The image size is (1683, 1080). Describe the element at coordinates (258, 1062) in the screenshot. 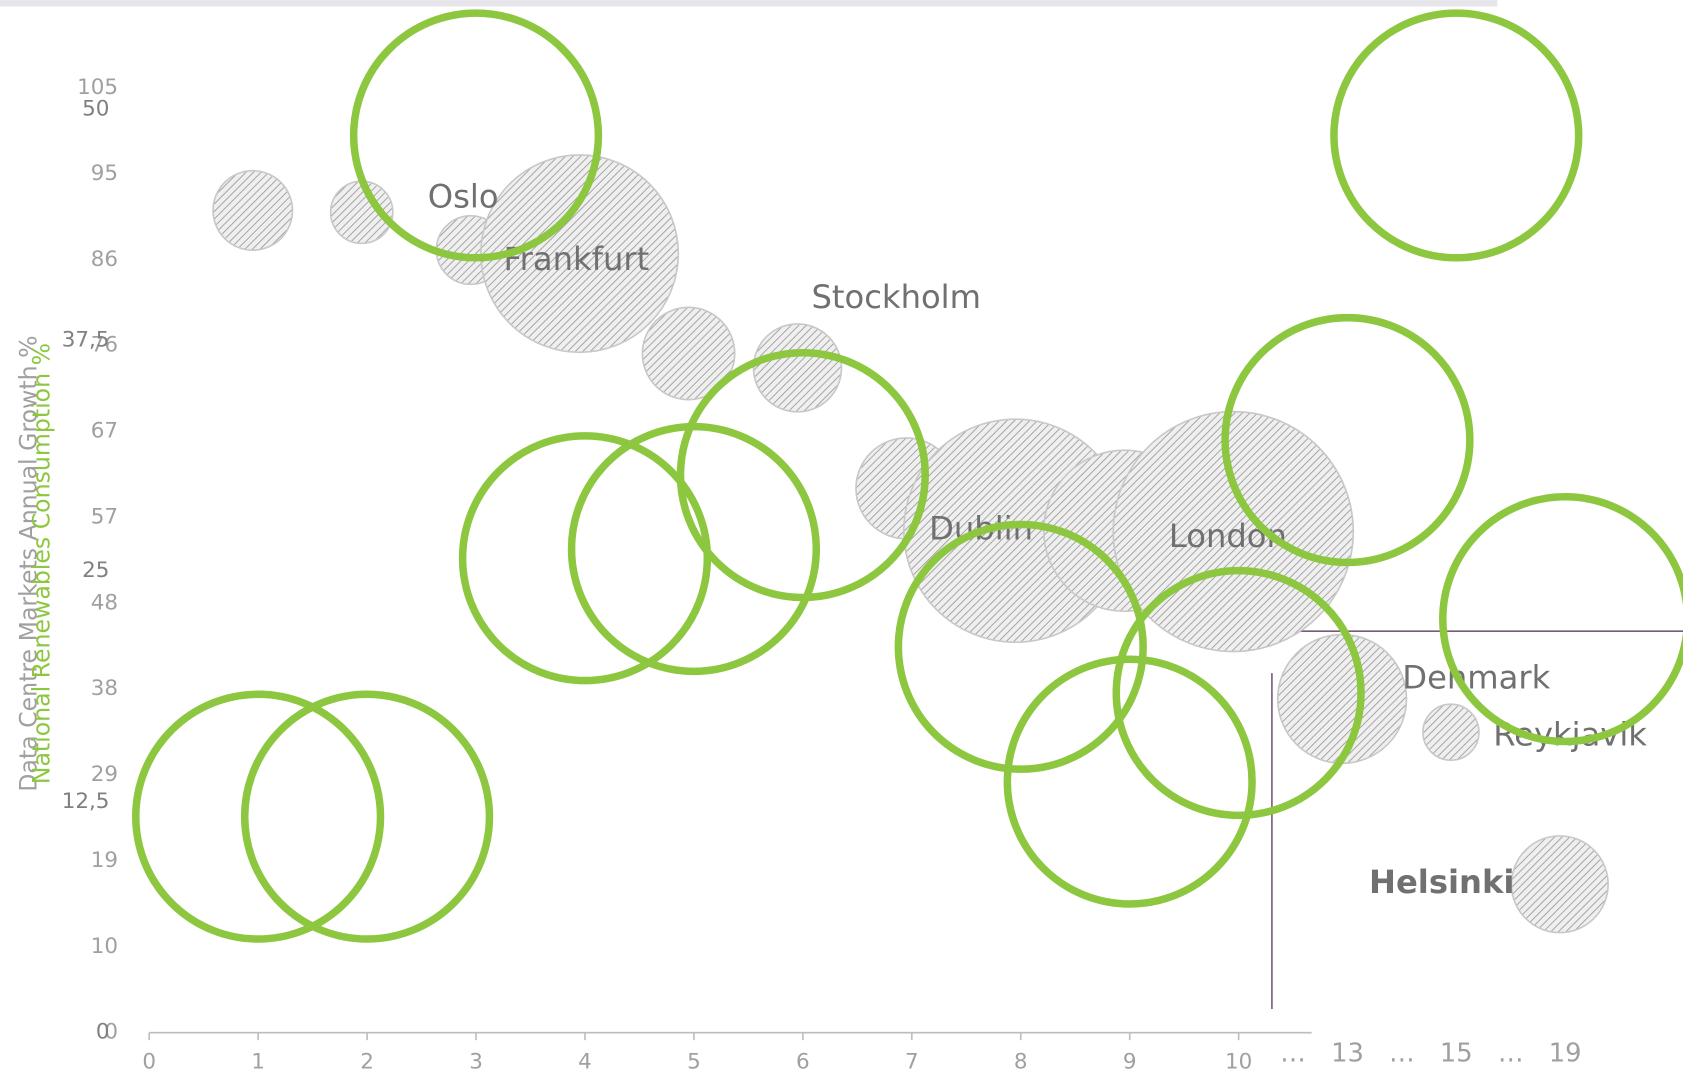

I see `x-tick-label: 1` at that location.